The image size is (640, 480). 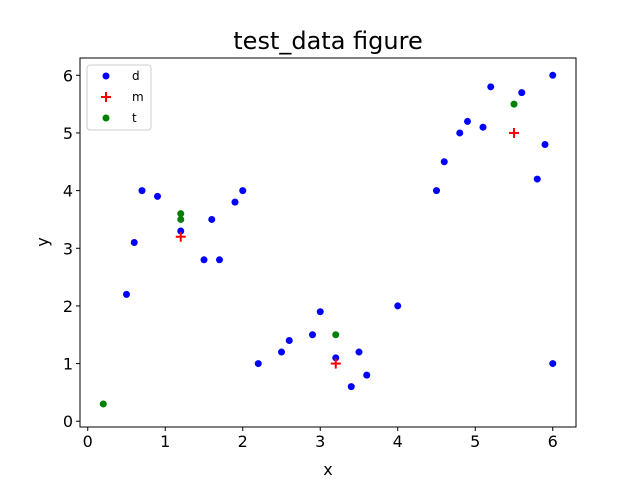 I want to click on y-tick-label: 6, so click(x=68, y=75).